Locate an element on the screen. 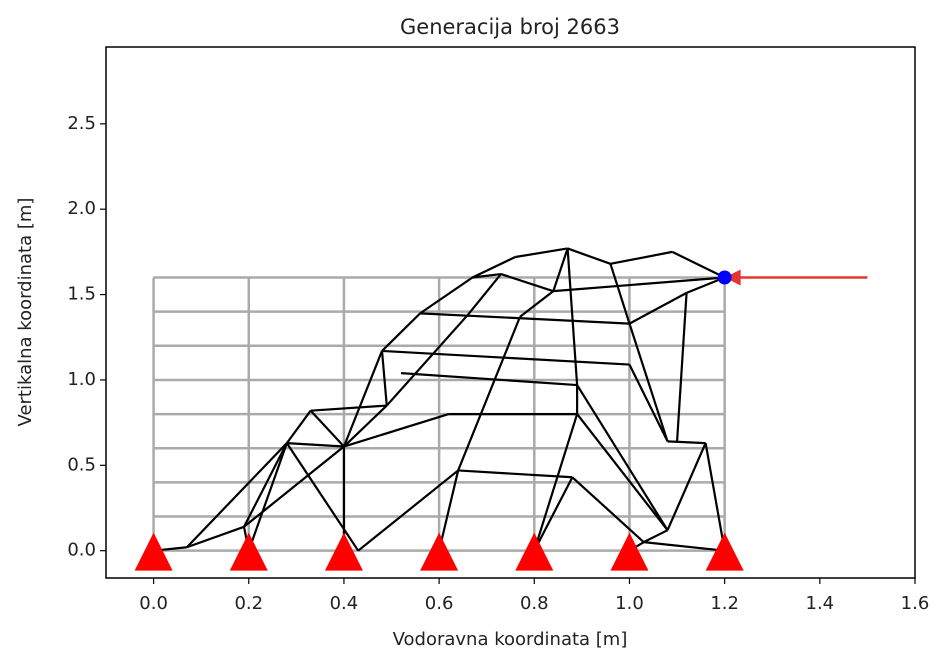  x-tick-label: 0.0 is located at coordinates (153, 603).